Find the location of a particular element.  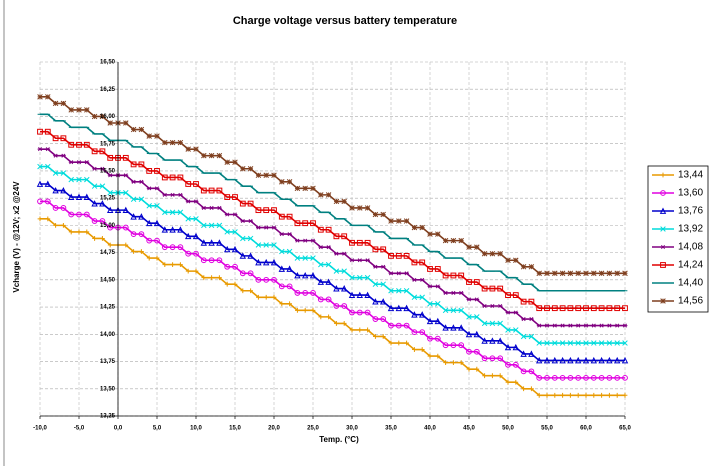

legend-label: 13,60 is located at coordinates (690, 193).